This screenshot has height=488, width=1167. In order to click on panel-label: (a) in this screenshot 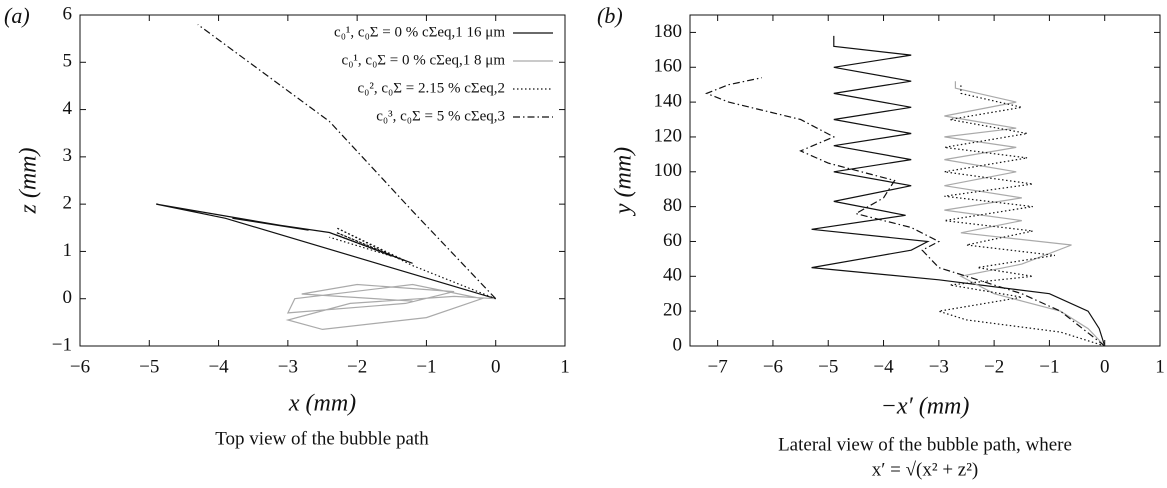, I will do `click(17, 15)`.